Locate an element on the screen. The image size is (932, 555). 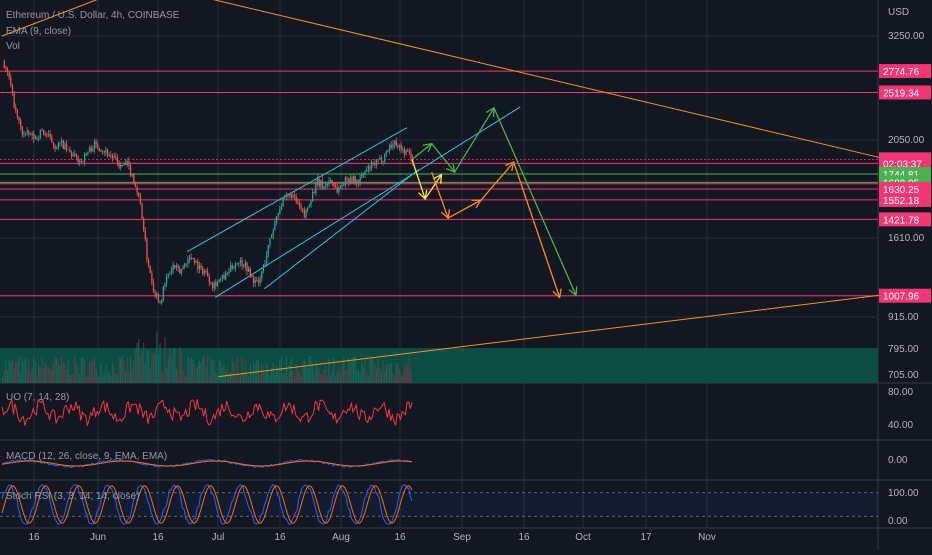
time-axis: 16 Jun 16 Jul 16 Aug 16 Sep 16 Oct 17 Nov is located at coordinates (371, 537).